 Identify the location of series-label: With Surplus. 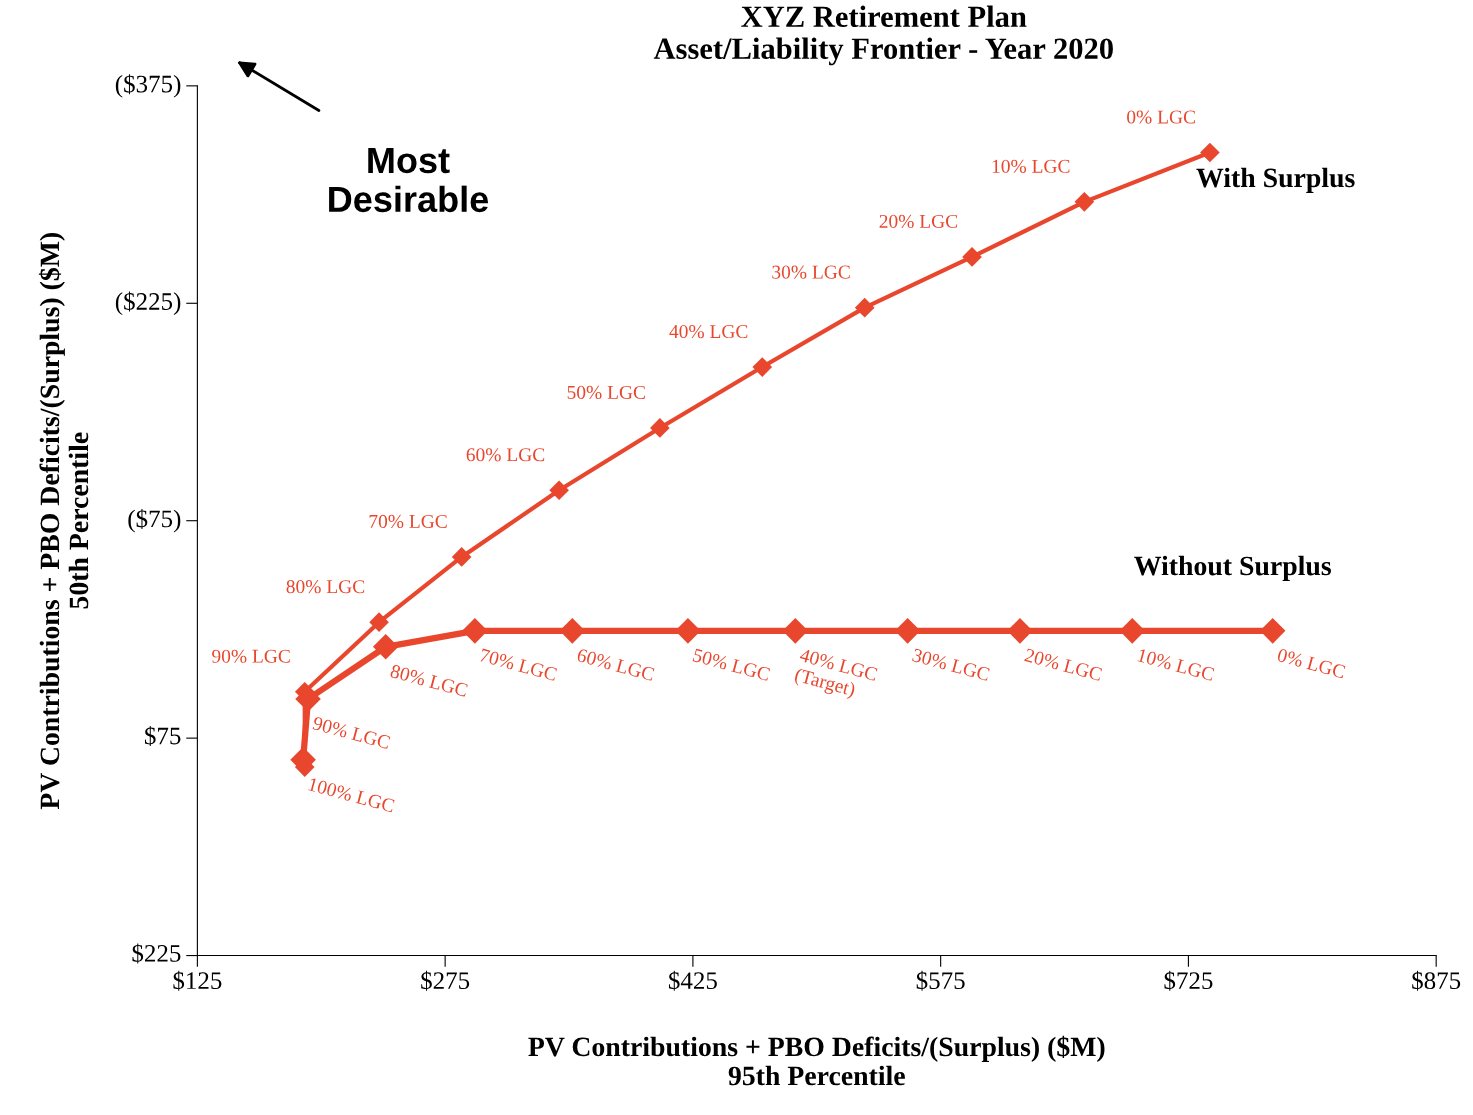
(1275, 180).